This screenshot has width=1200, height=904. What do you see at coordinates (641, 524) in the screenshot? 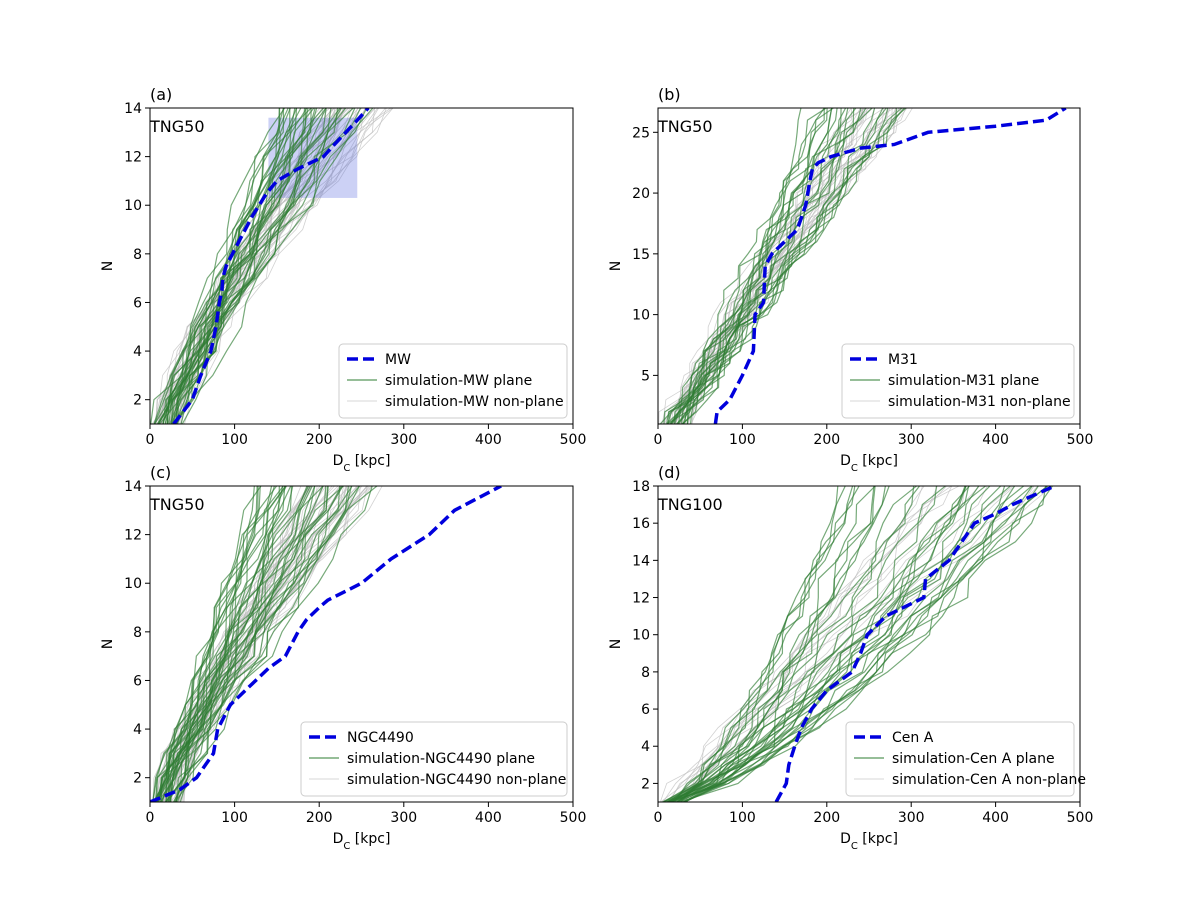
I see `y-tick-label: 16` at bounding box center [641, 524].